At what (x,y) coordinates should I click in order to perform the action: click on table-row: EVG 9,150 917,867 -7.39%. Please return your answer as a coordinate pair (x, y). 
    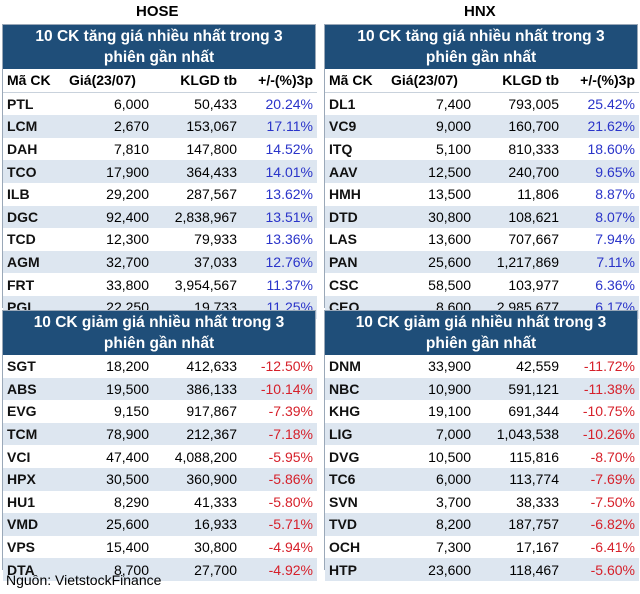
    Looking at the image, I should click on (160, 411).